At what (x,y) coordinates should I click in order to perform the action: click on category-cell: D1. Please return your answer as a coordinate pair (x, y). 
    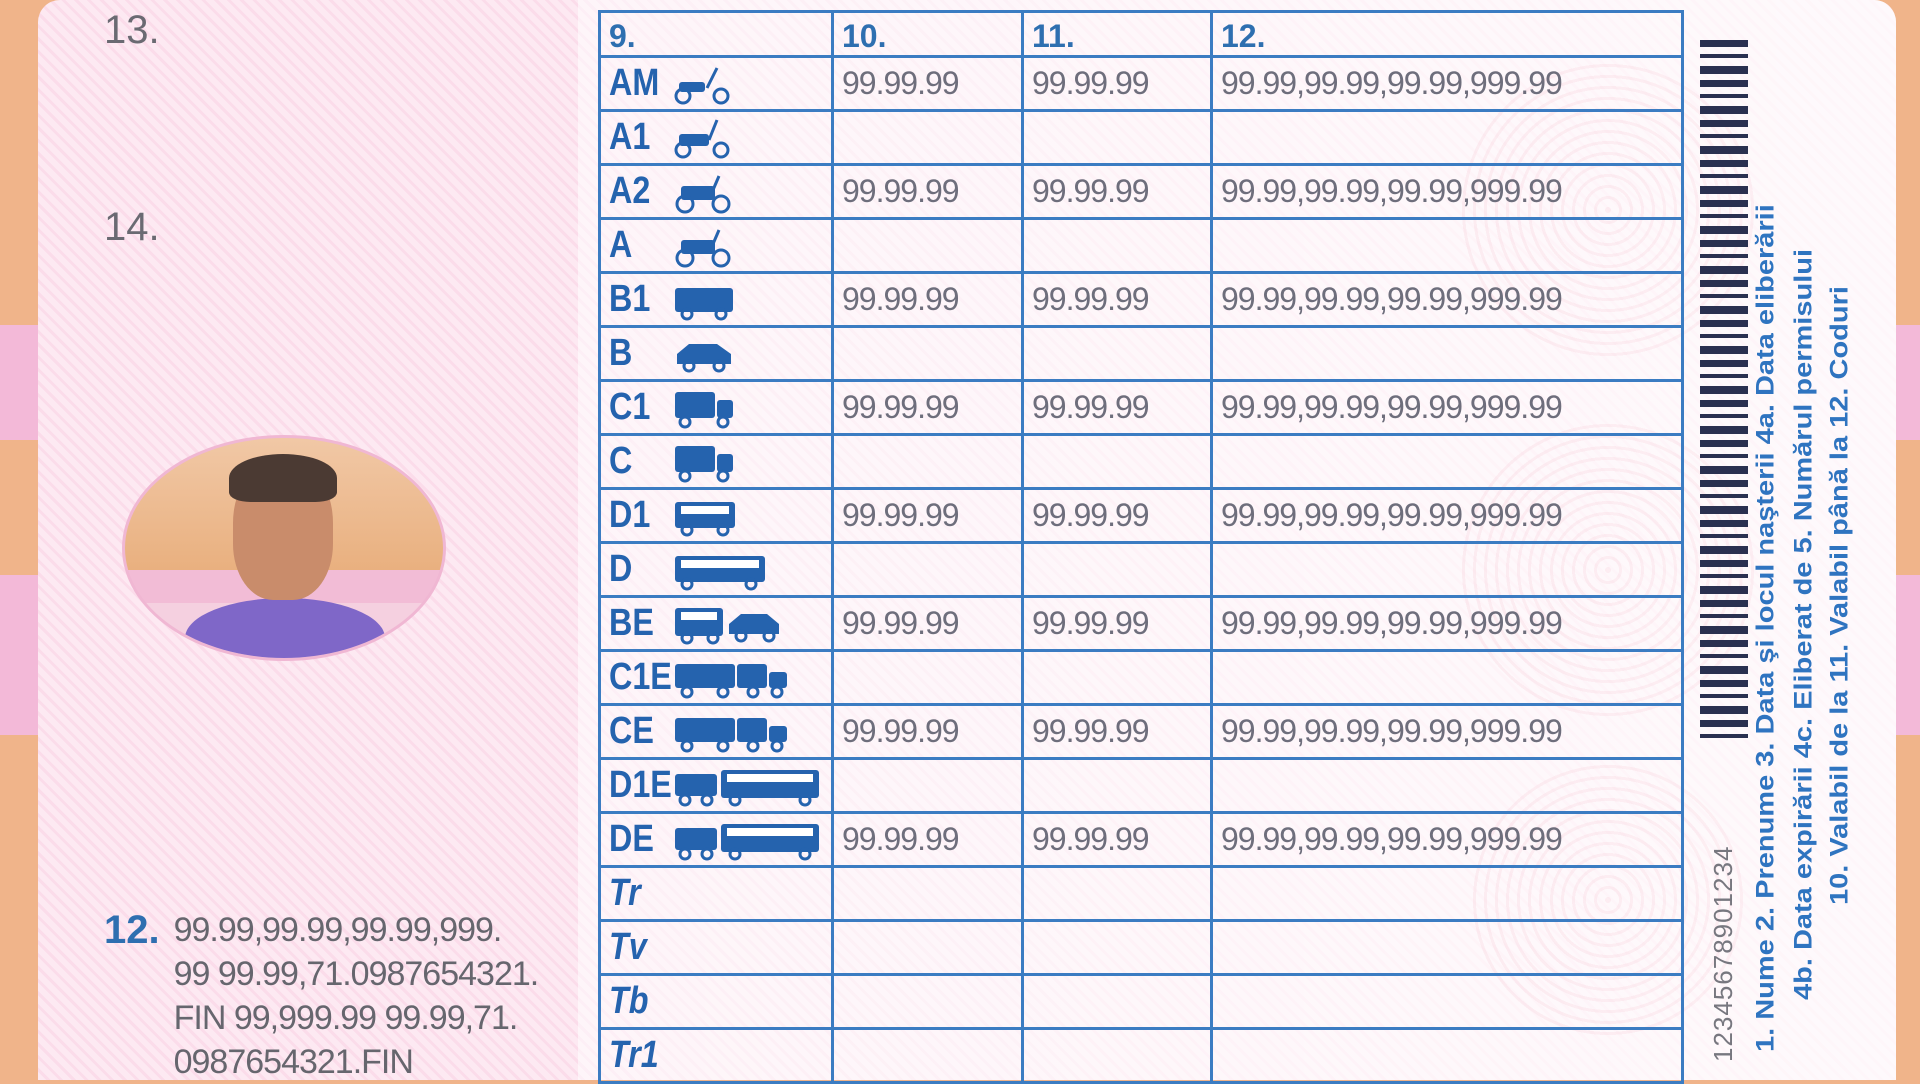
    Looking at the image, I should click on (716, 515).